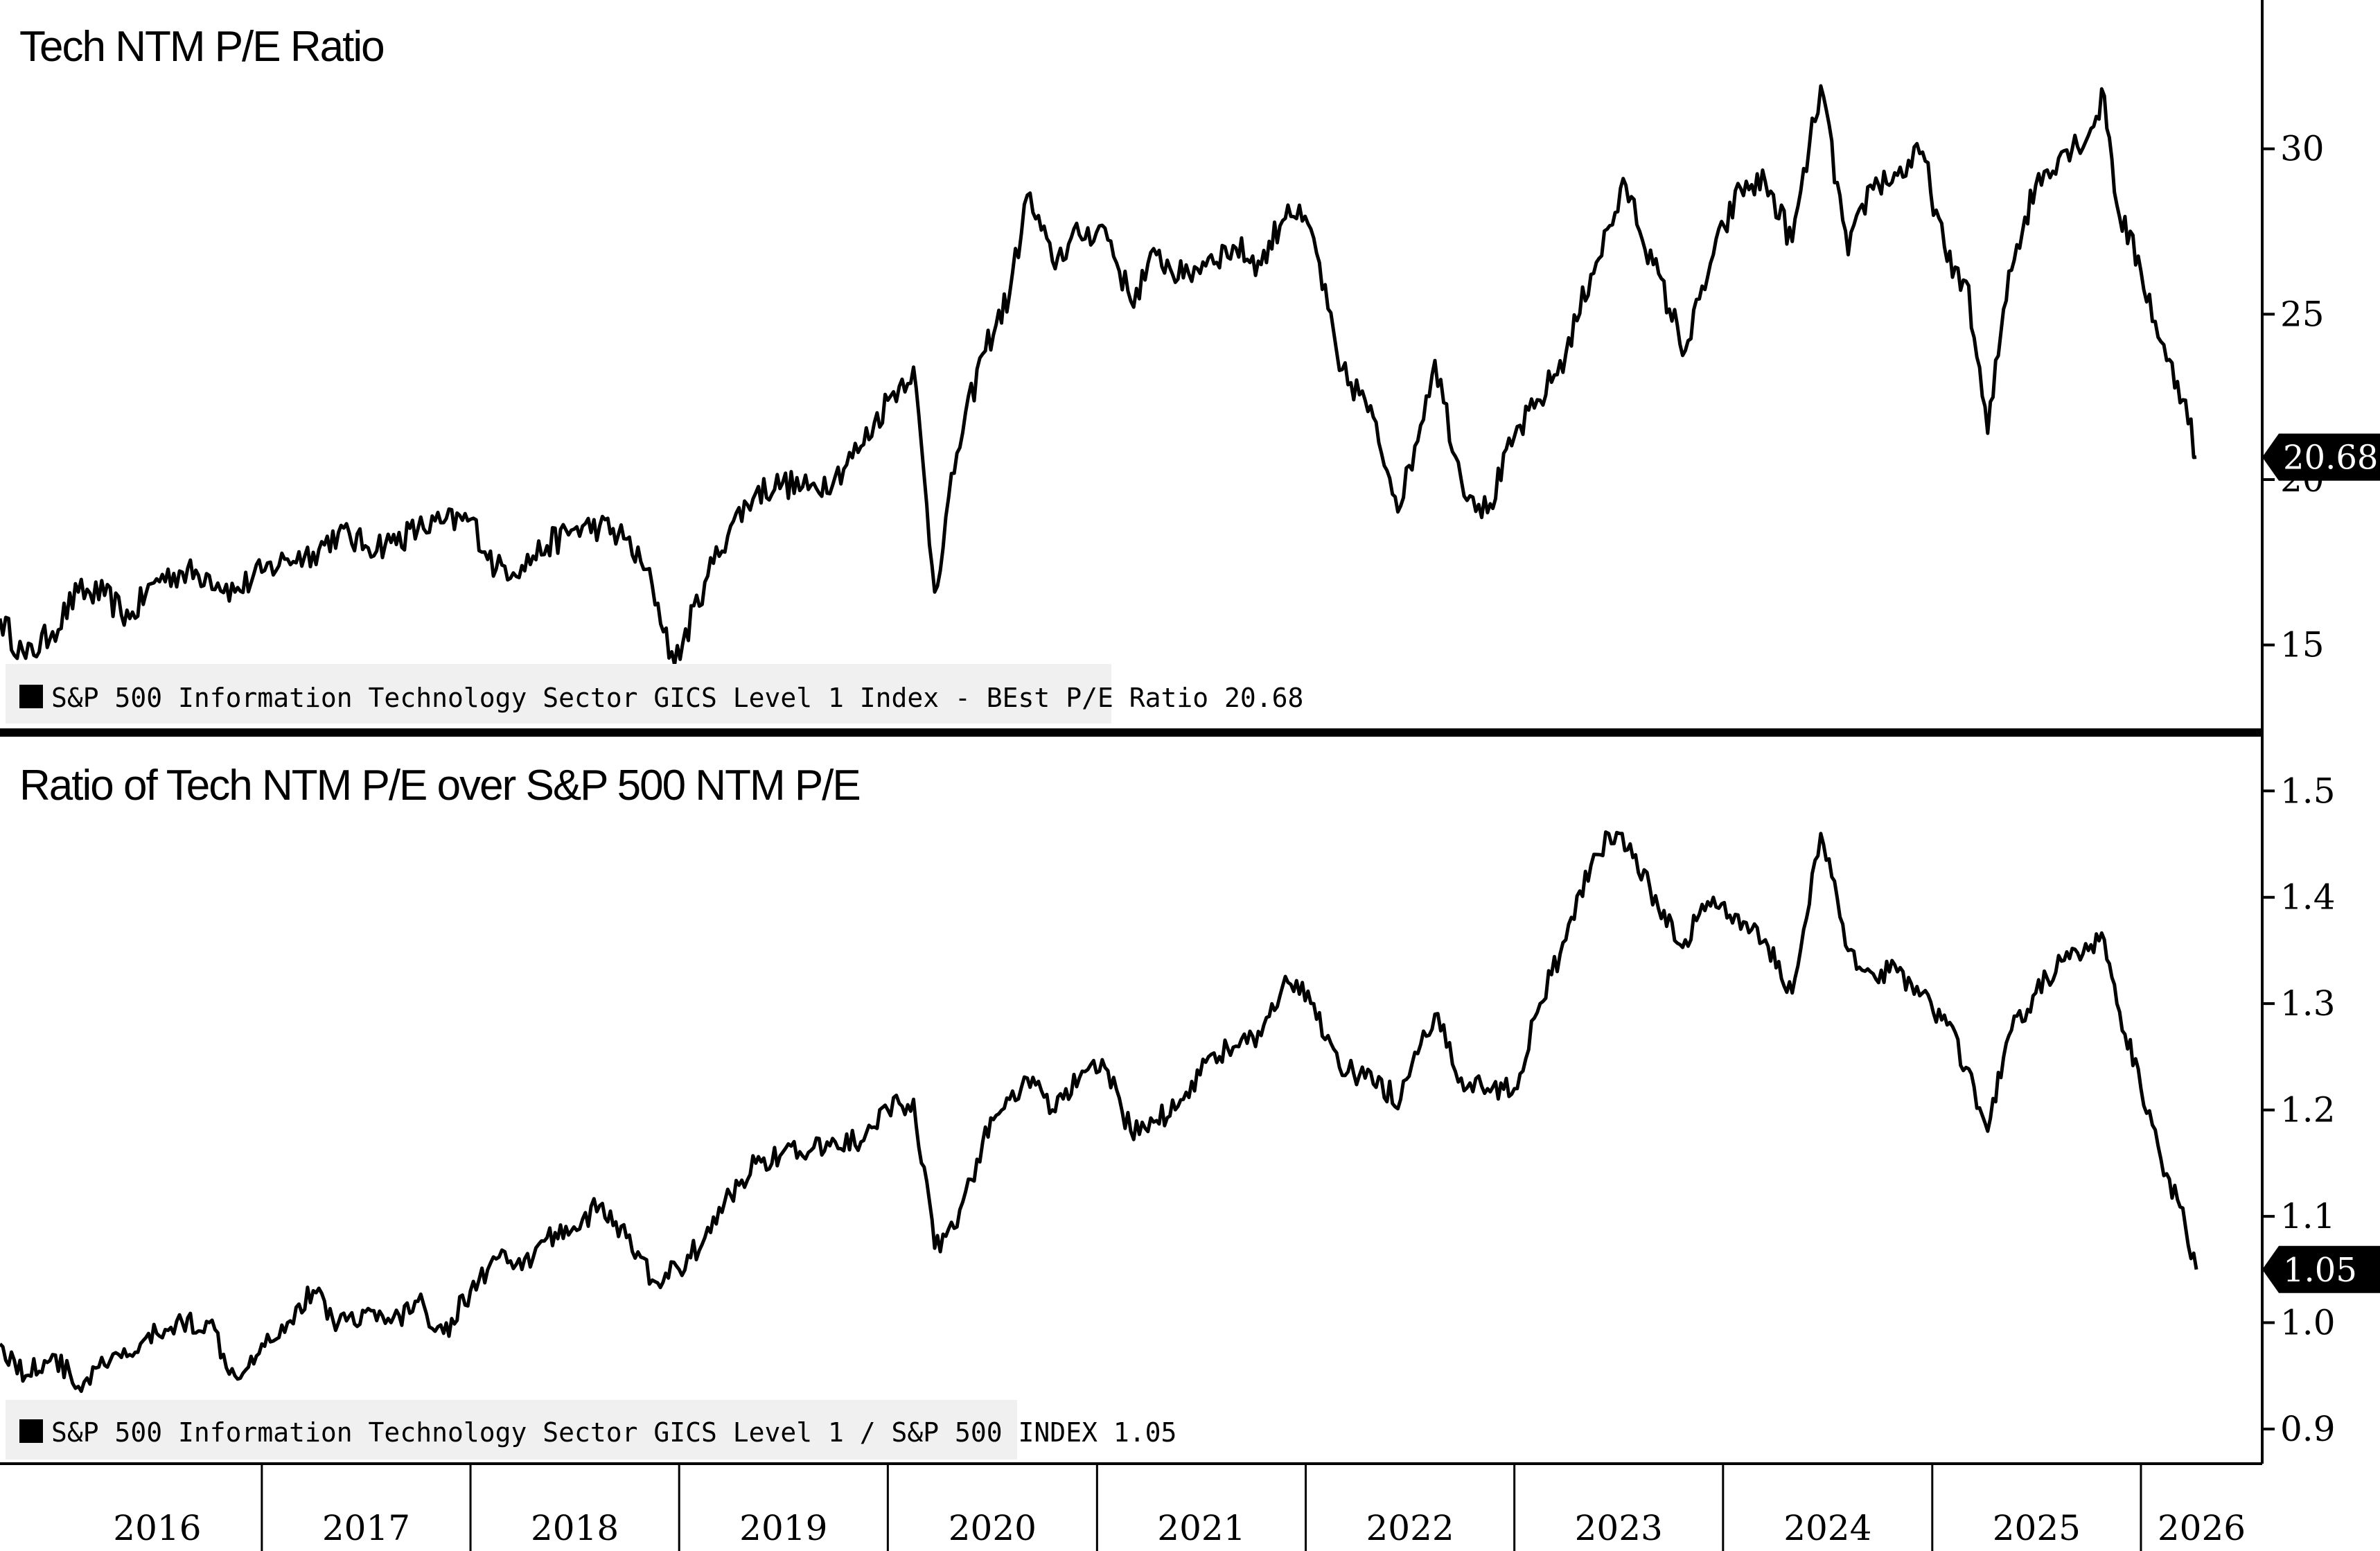  What do you see at coordinates (2037, 1528) in the screenshot?
I see `year-label: 2025` at bounding box center [2037, 1528].